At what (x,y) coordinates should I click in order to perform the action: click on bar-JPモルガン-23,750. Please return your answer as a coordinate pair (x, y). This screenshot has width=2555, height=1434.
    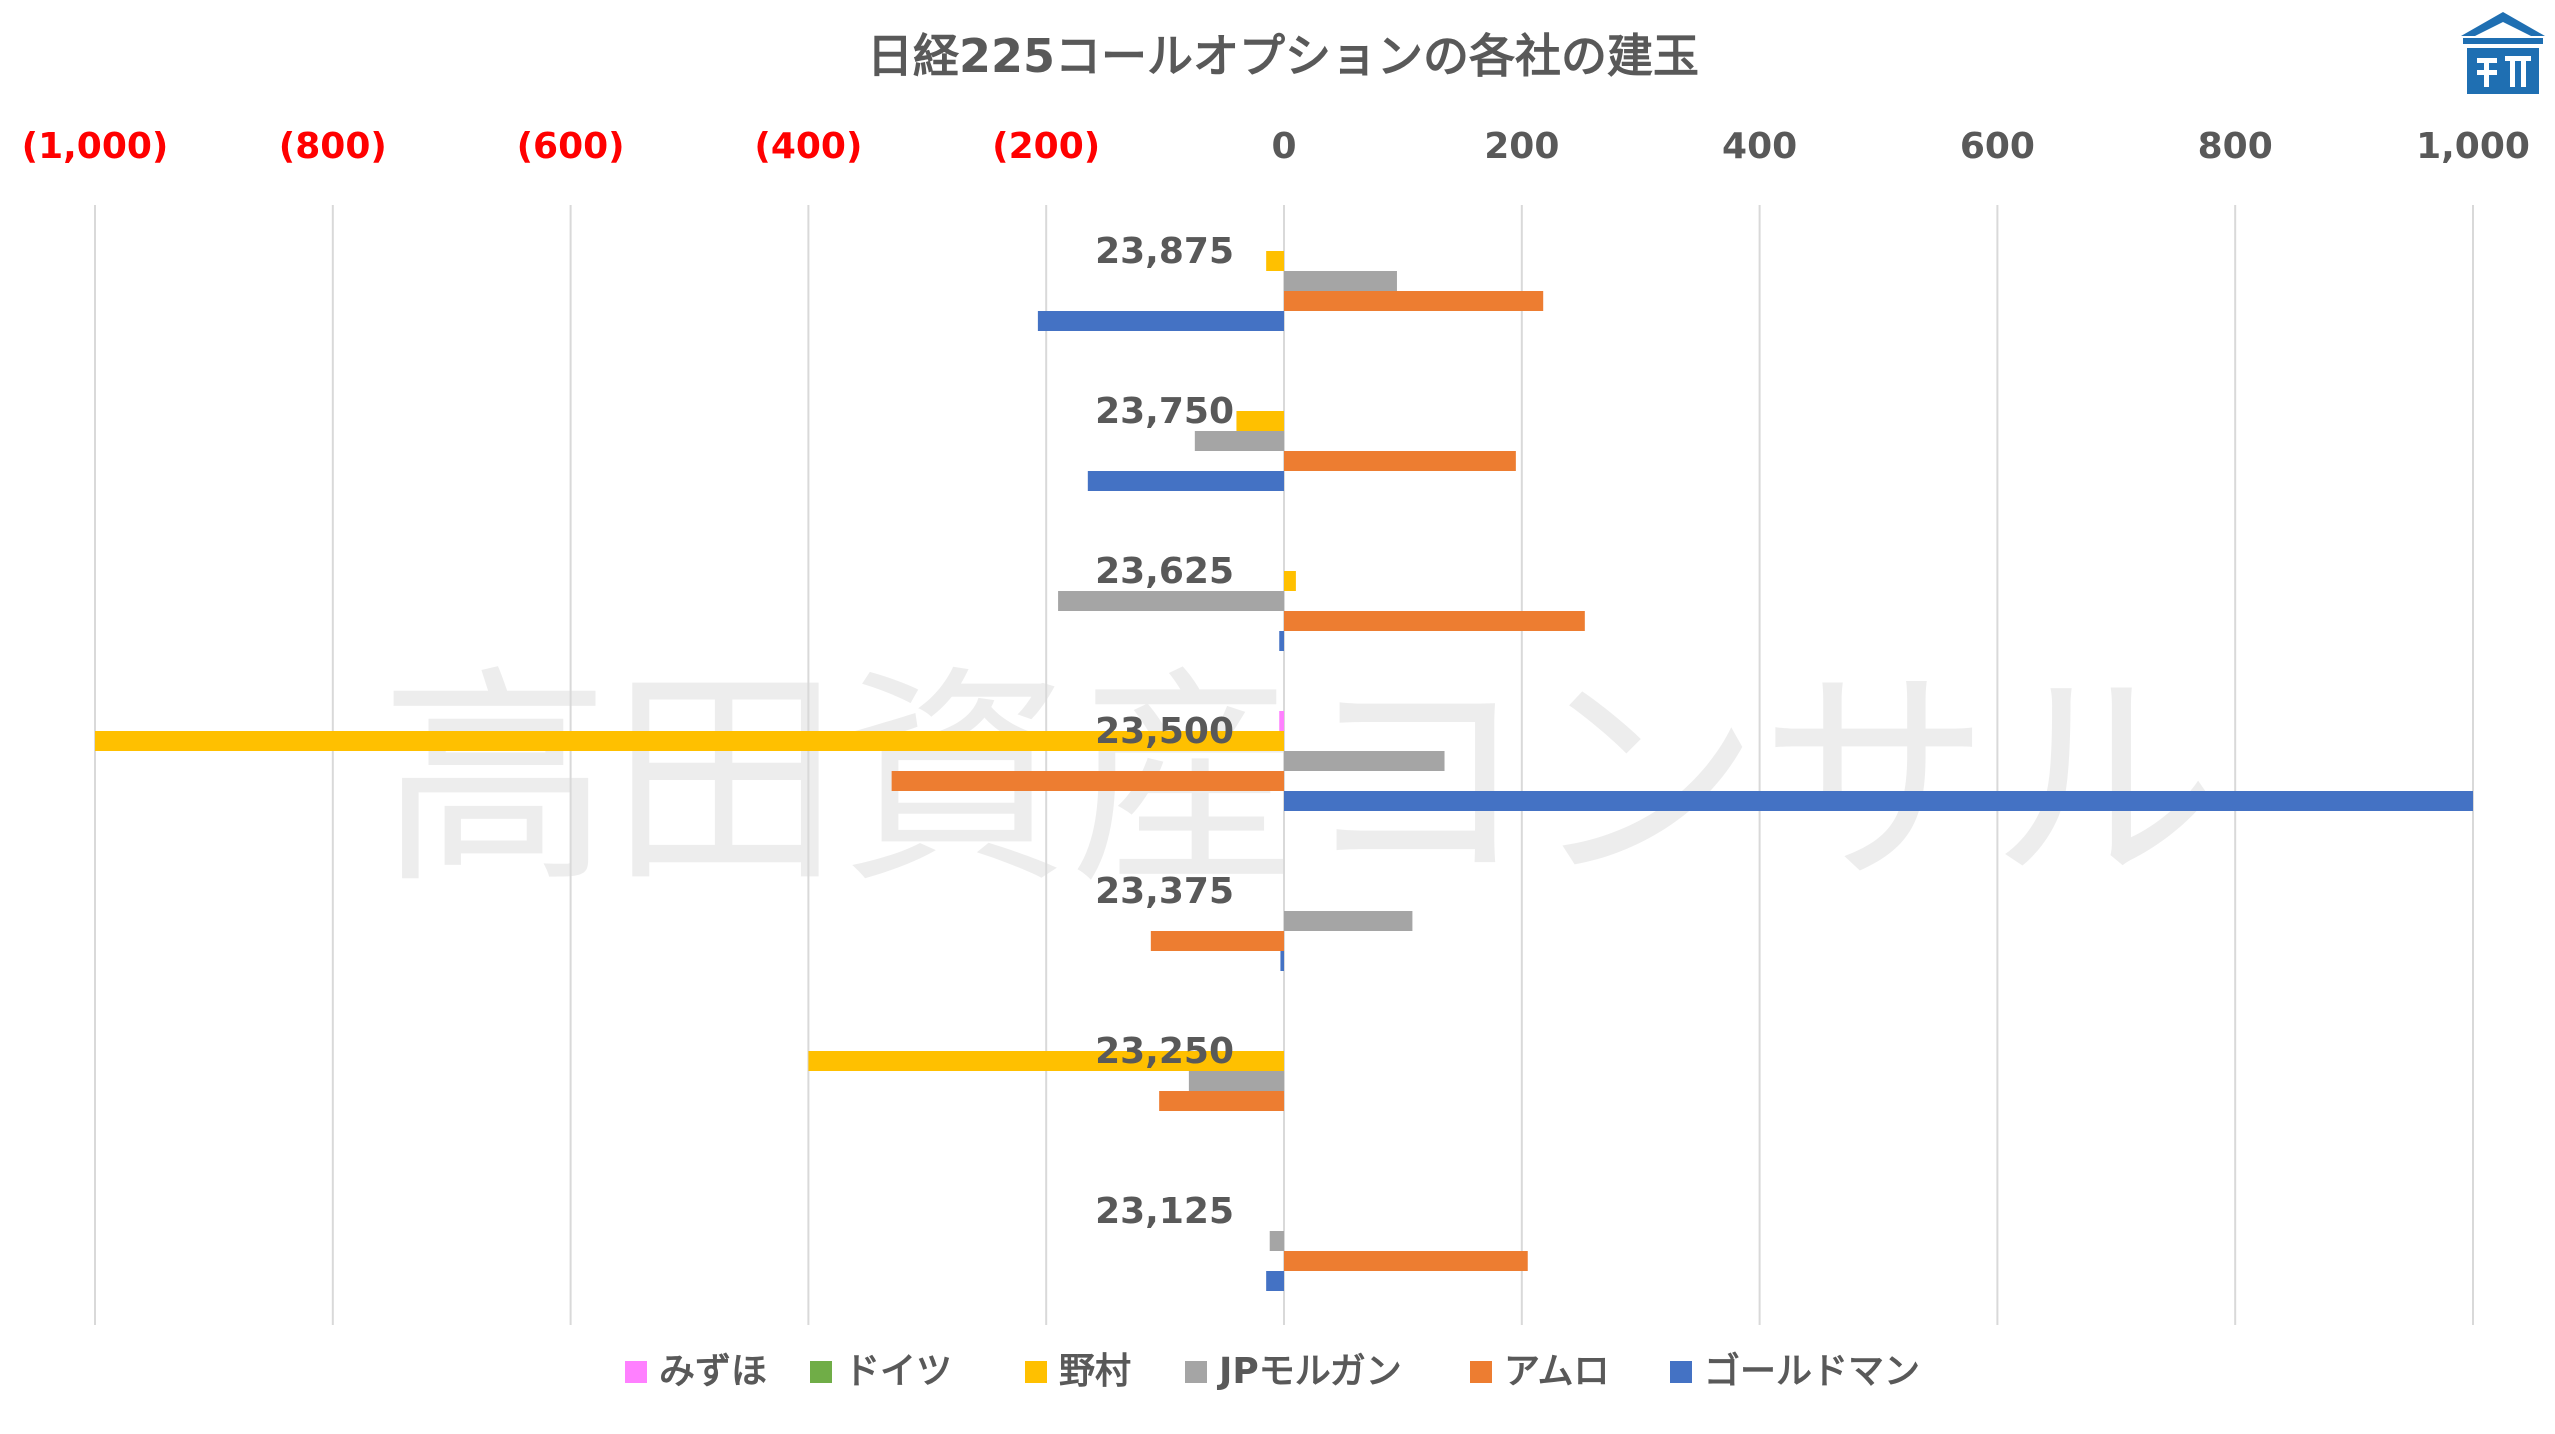
    Looking at the image, I should click on (1239, 441).